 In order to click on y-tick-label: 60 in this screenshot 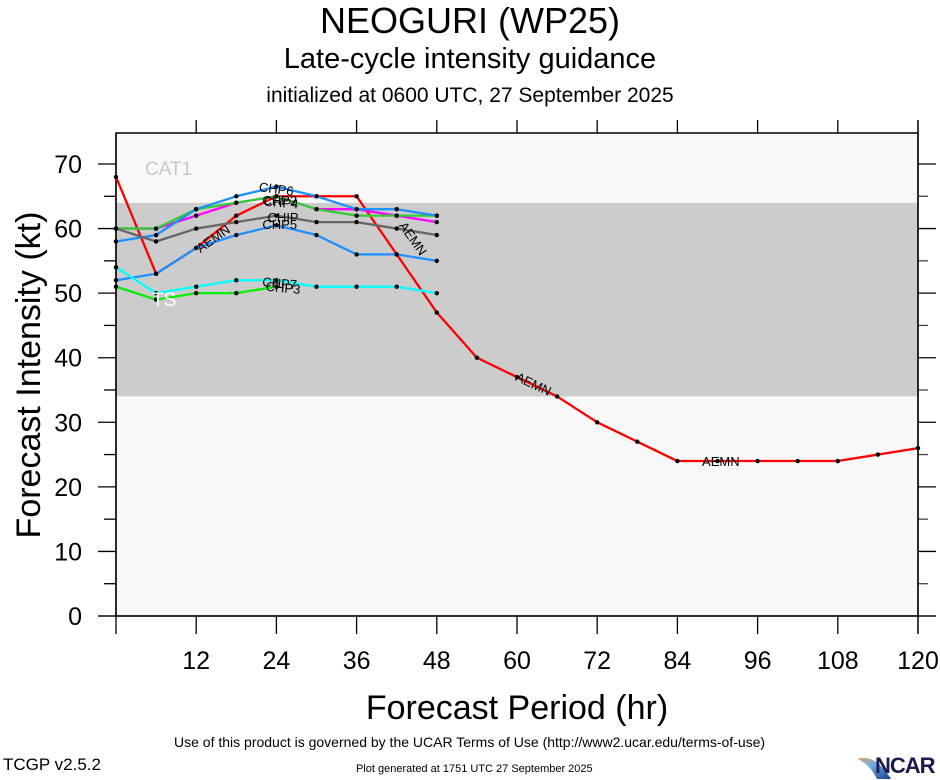, I will do `click(68, 230)`.